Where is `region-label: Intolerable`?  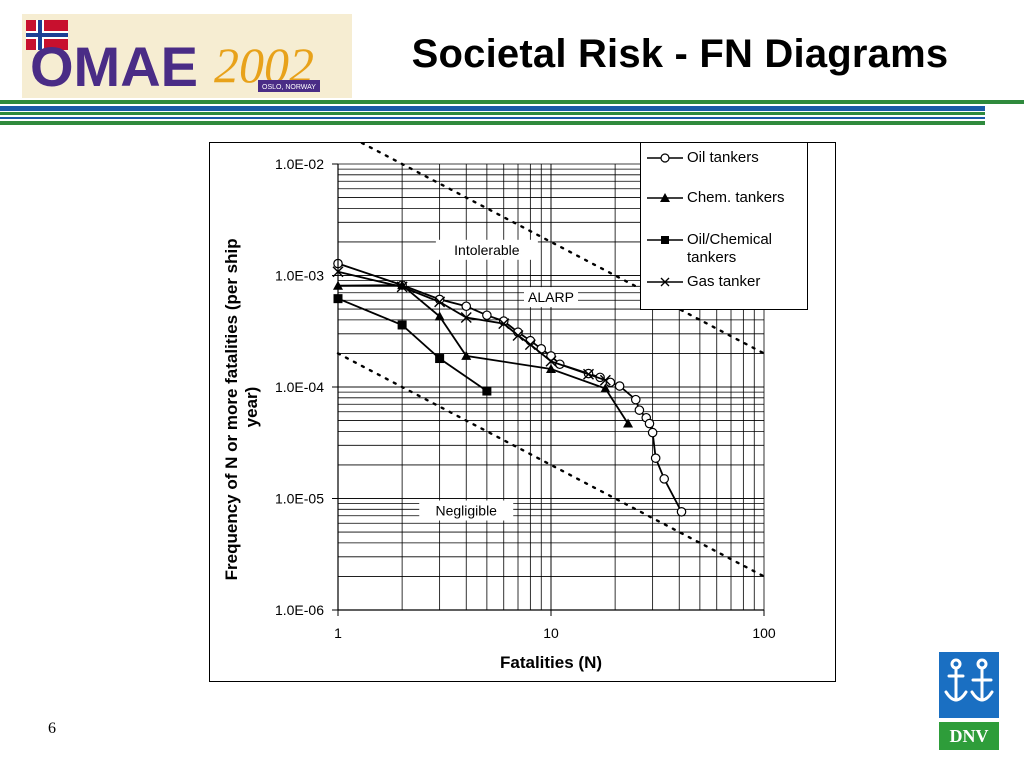 region-label: Intolerable is located at coordinates (487, 250).